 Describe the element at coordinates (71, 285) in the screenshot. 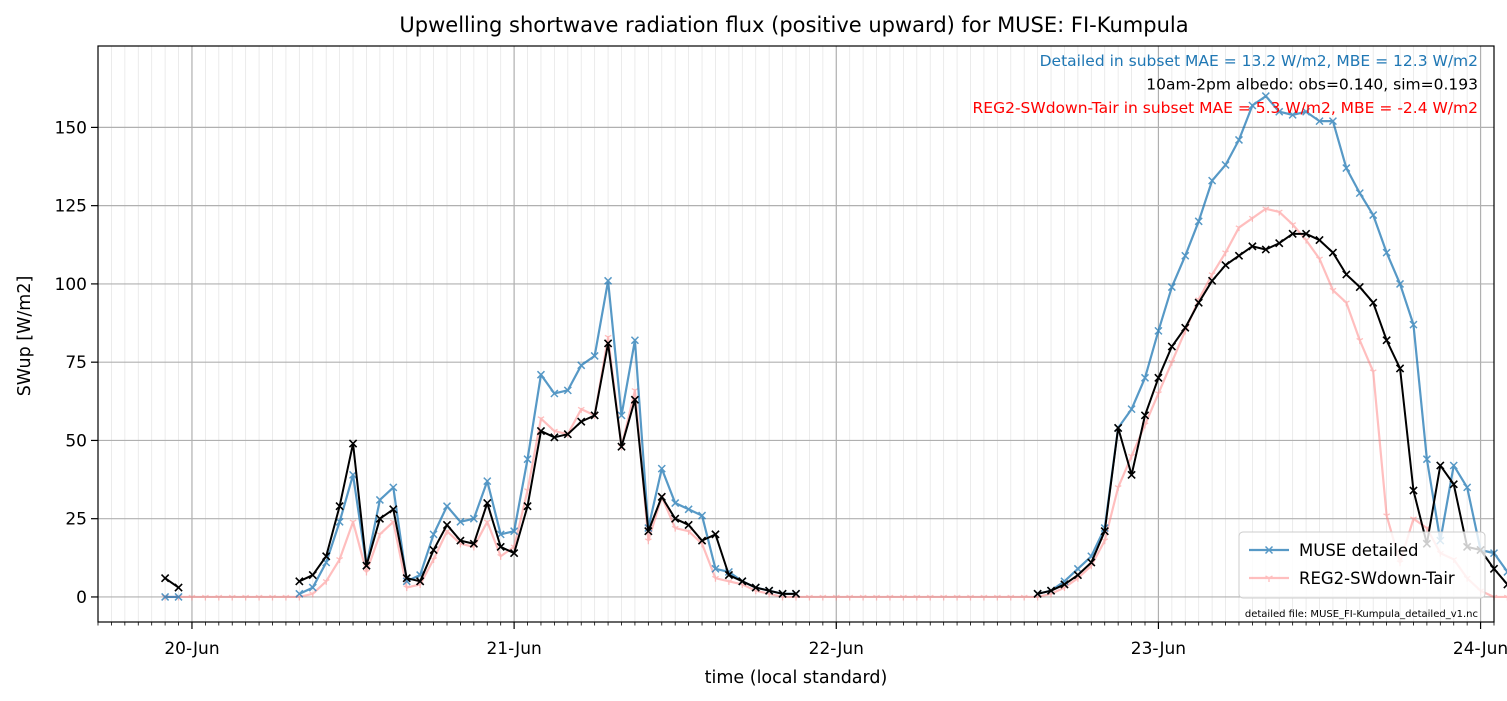

I see `y-tick-label: 100` at that location.